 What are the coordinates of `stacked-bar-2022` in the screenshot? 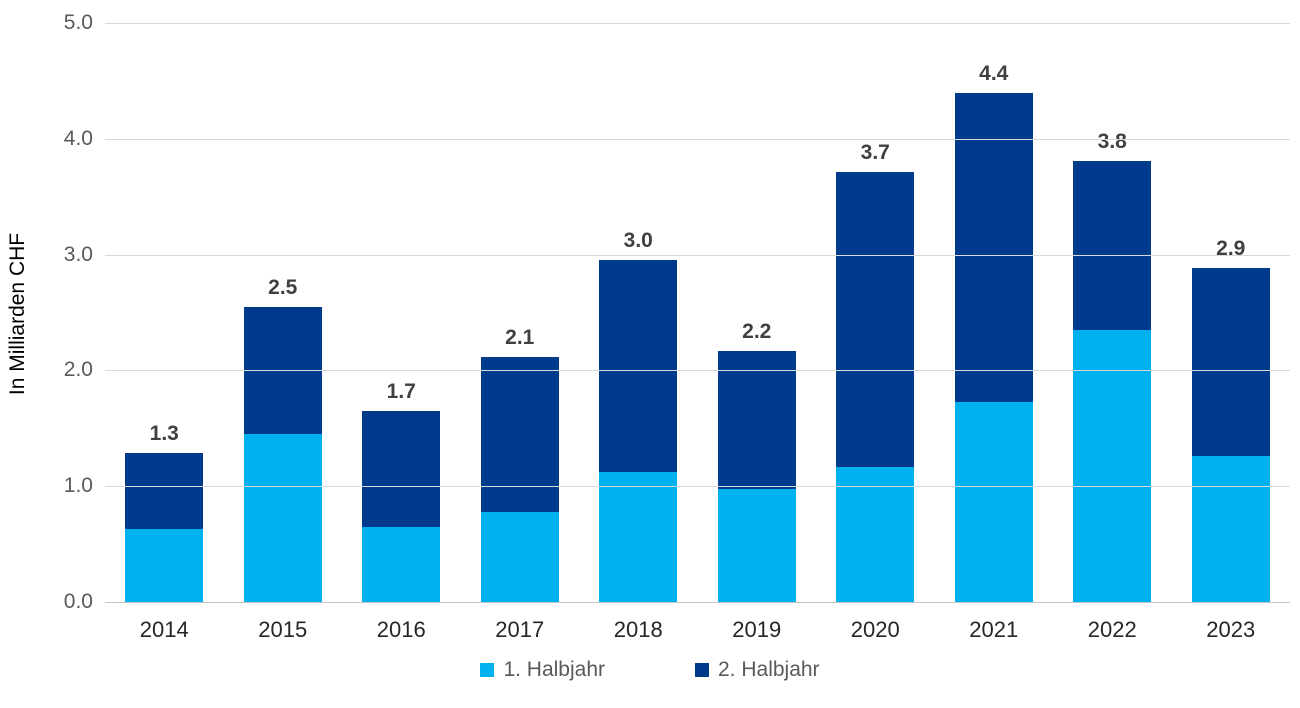 It's located at (1112, 381).